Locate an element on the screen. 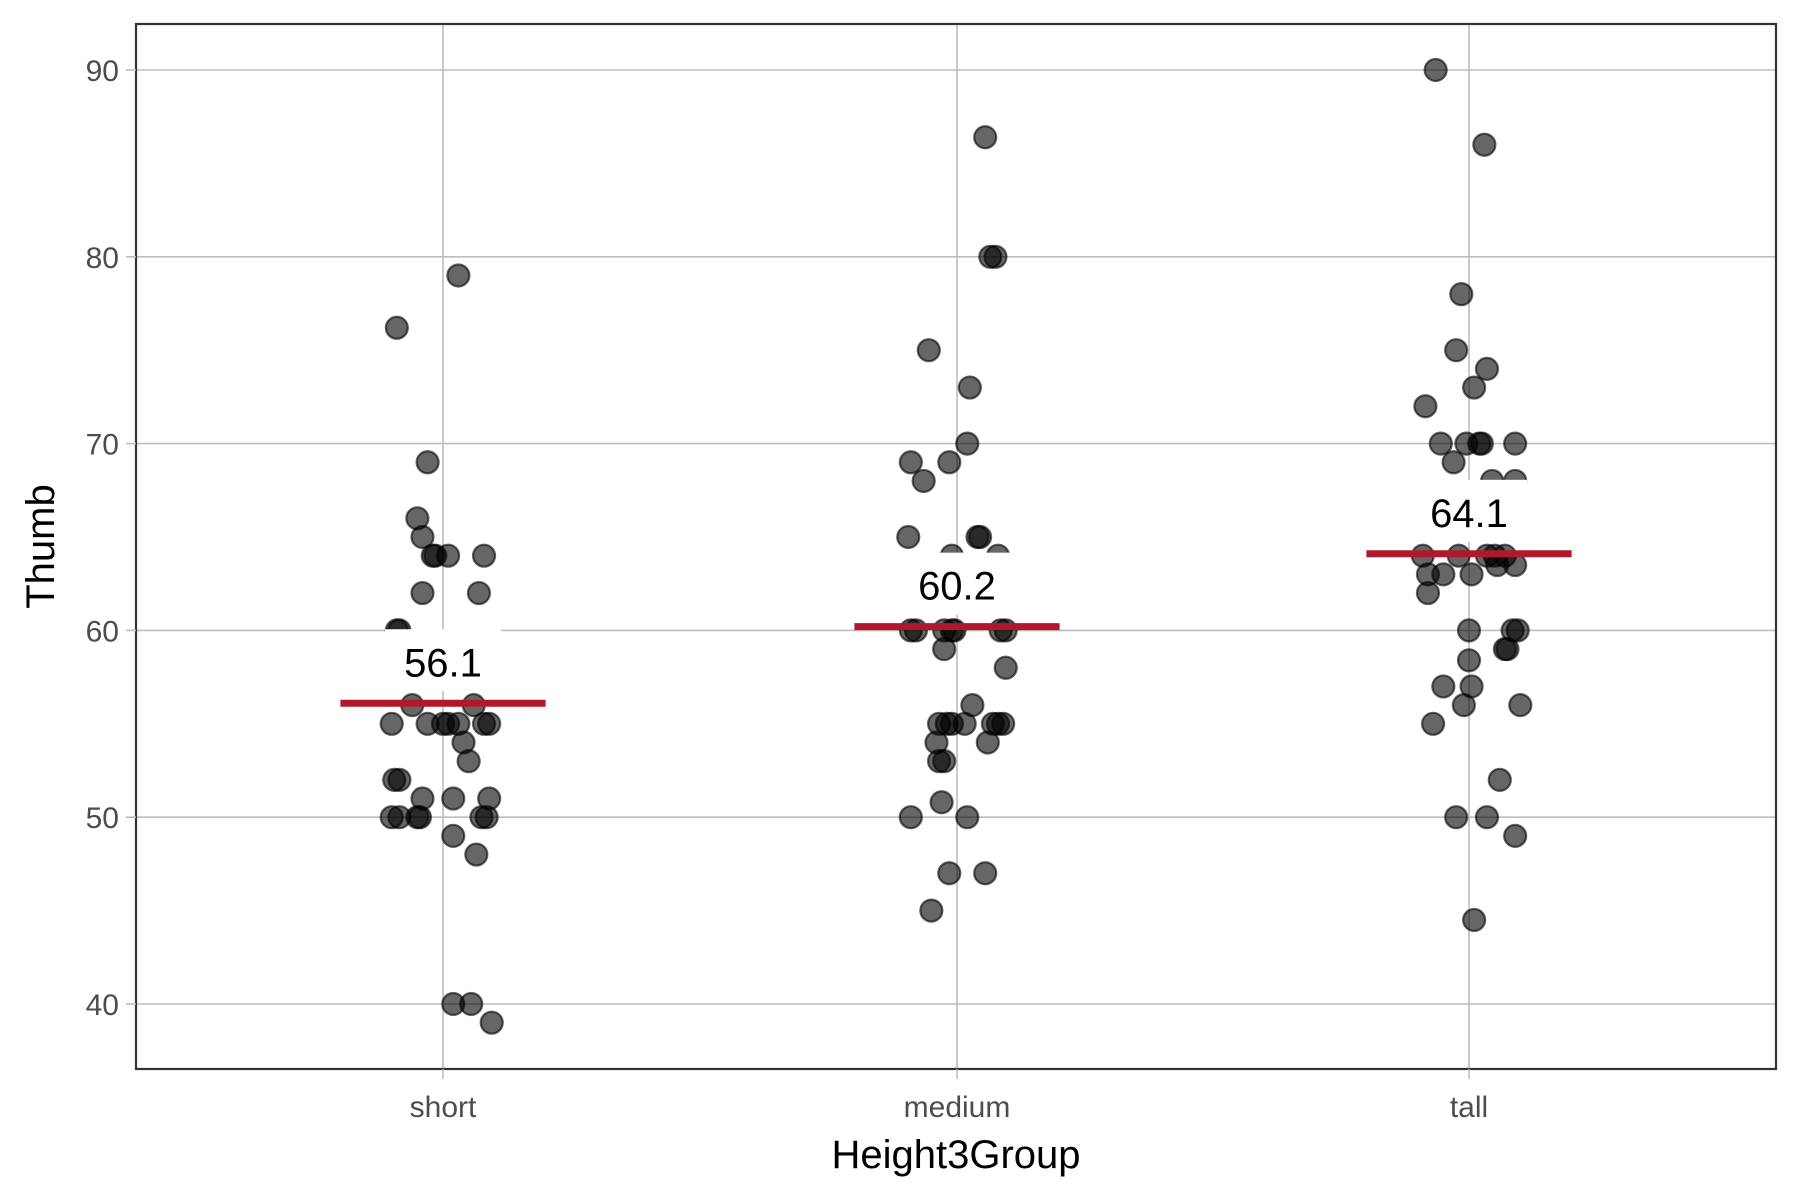 This screenshot has height=1200, width=1800. y-tick-label: 50 is located at coordinates (102, 818).